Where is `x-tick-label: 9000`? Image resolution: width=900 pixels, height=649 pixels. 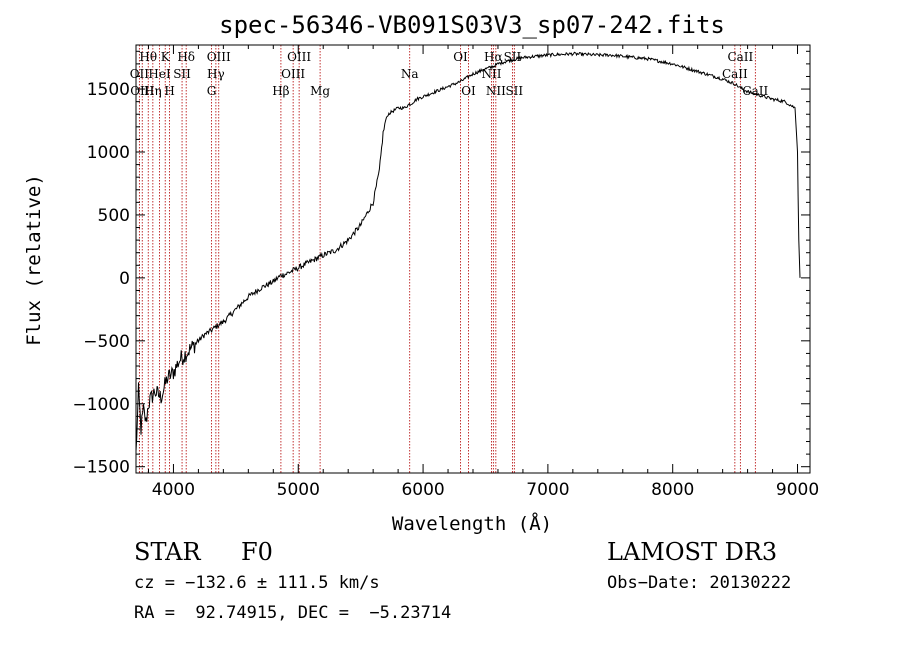 x-tick-label: 9000 is located at coordinates (797, 490).